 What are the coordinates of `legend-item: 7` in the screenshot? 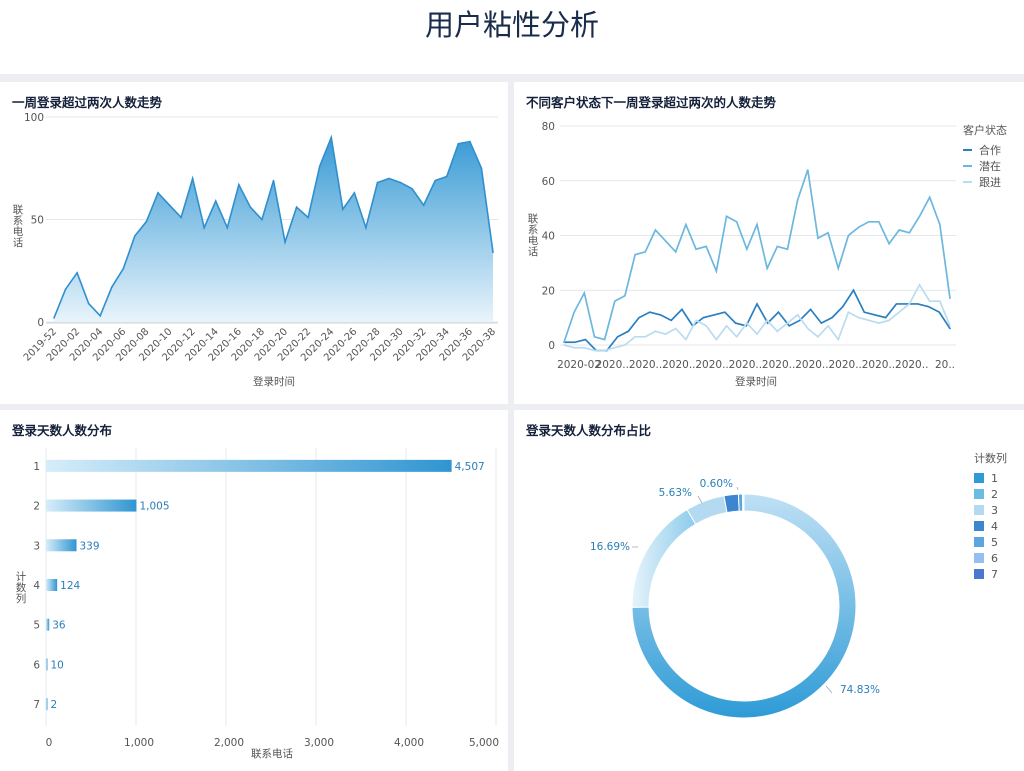 It's located at (990, 574).